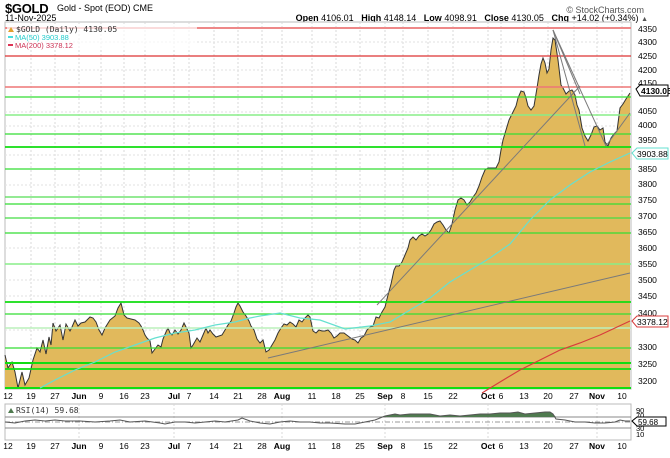 This screenshot has height=458, width=670. I want to click on ticker-symbol: $GOLD, so click(27, 8).